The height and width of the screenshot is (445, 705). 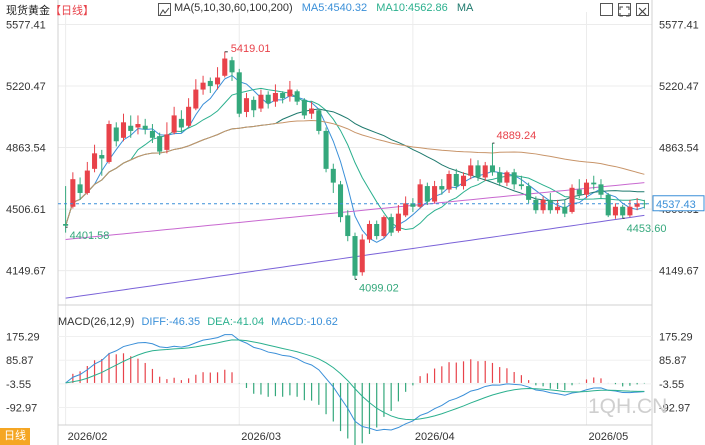 I want to click on watermark-text: 1QH.CN, so click(x=628, y=406).